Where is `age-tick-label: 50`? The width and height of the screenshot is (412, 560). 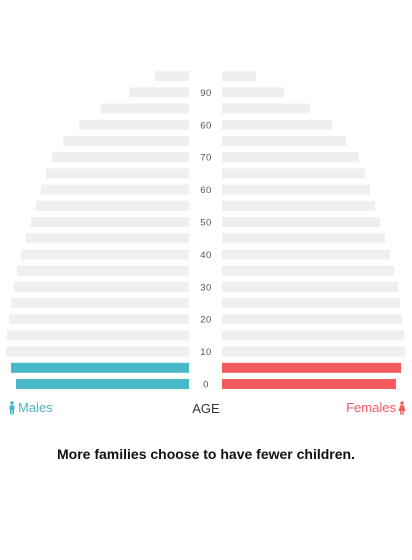
age-tick-label: 50 is located at coordinates (206, 223).